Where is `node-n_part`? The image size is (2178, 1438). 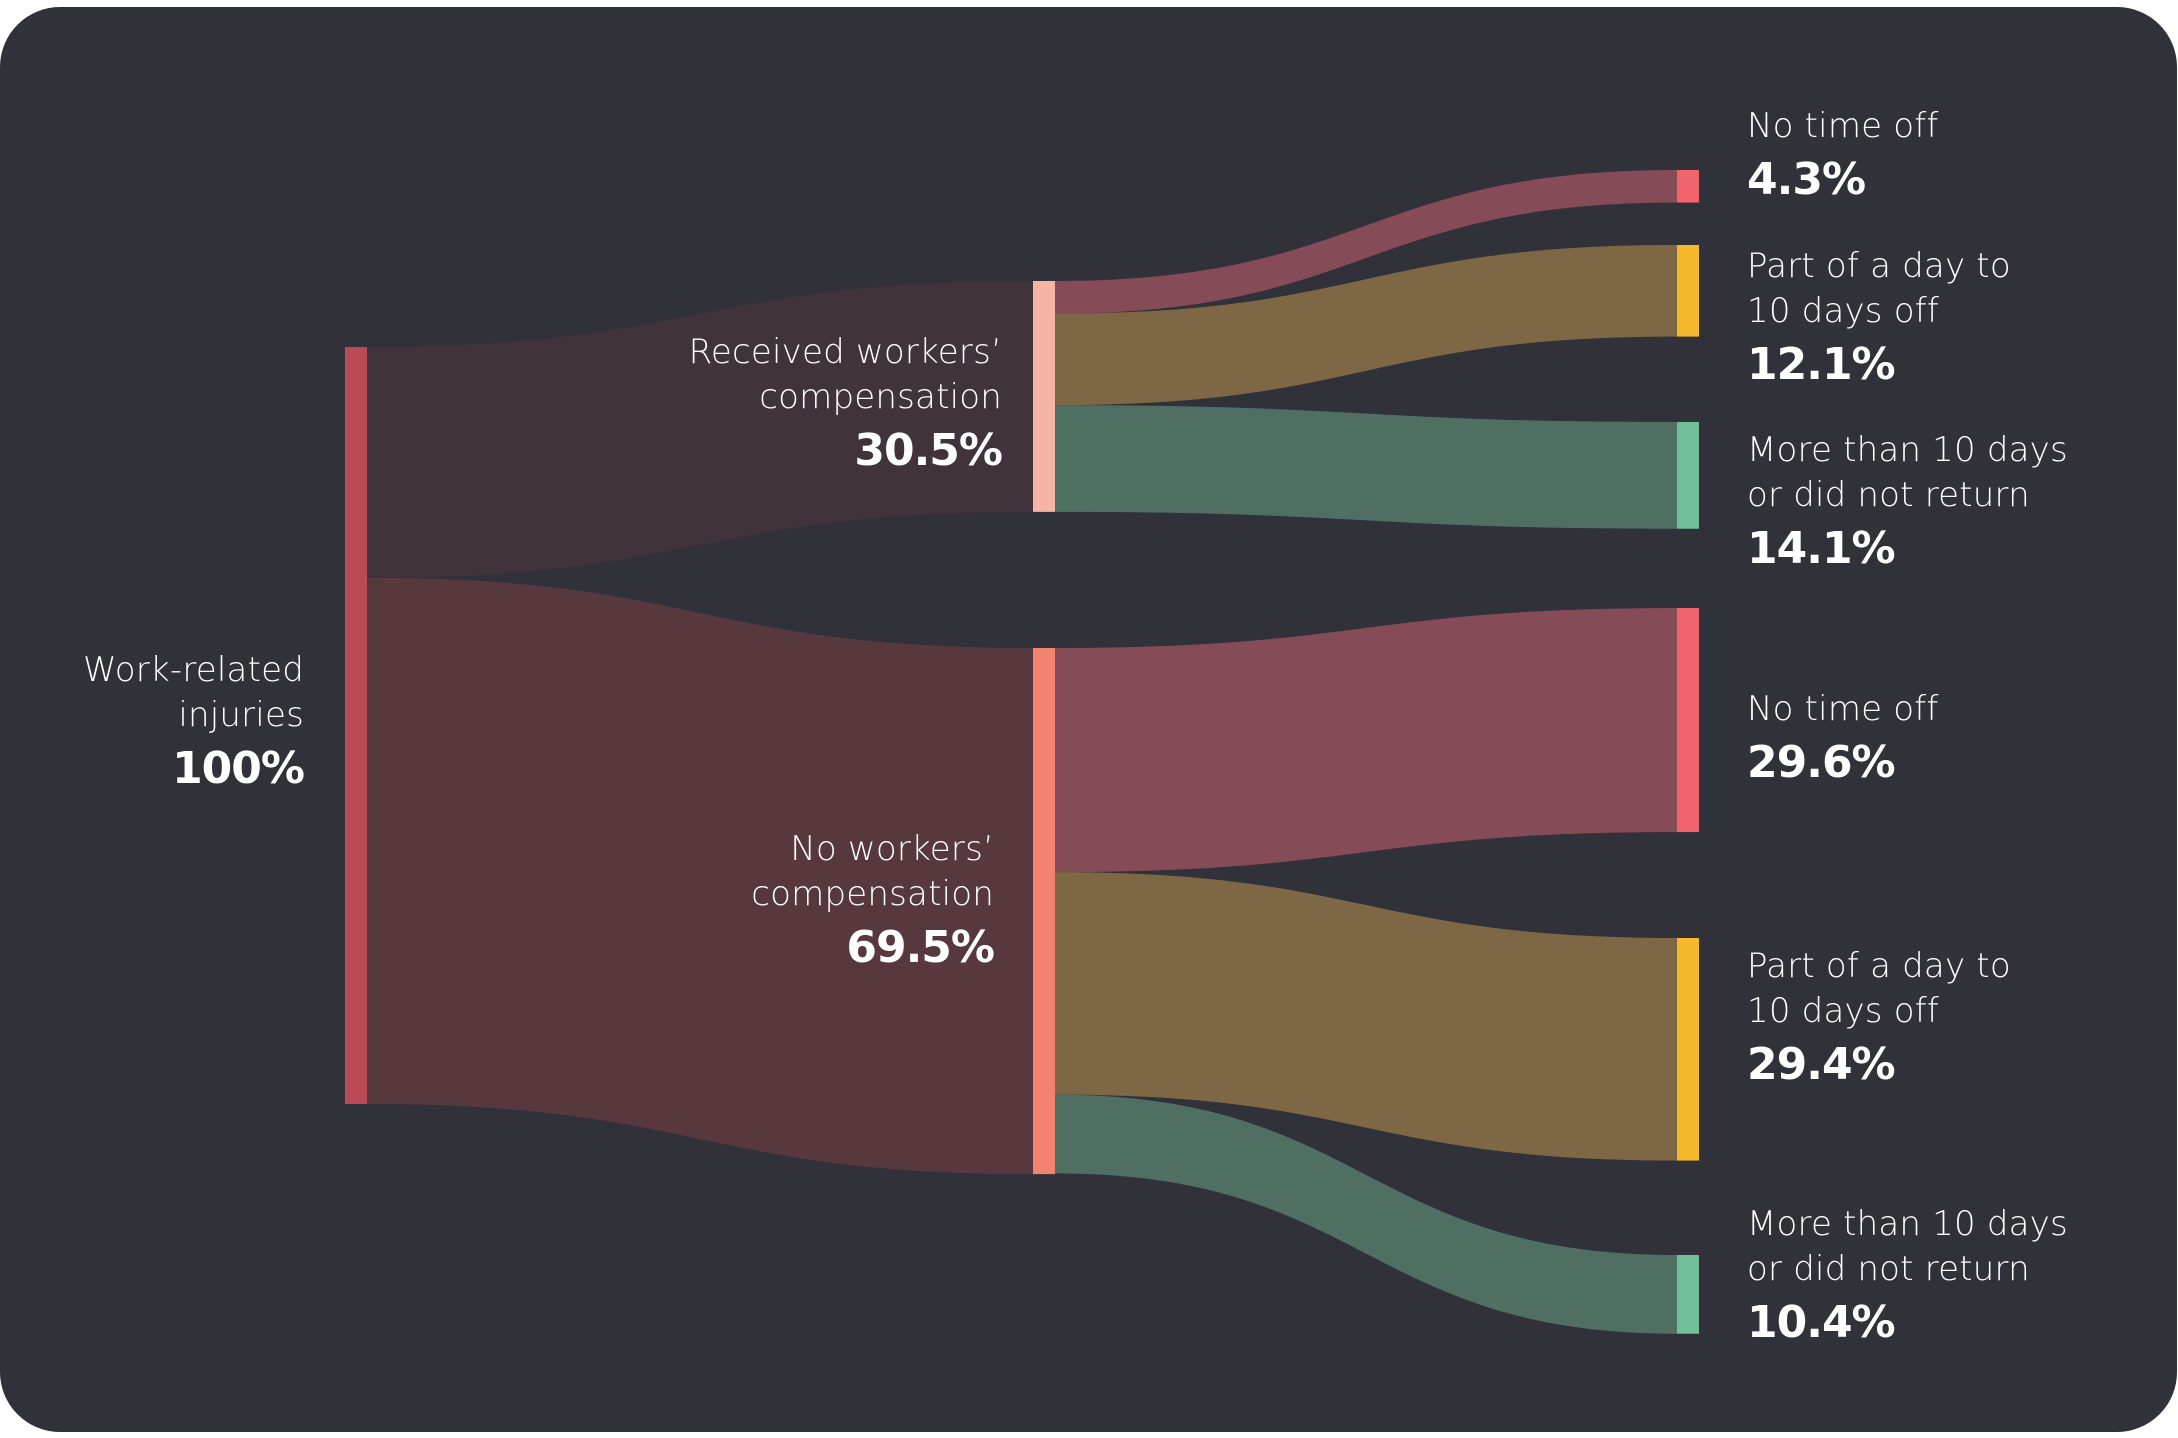 node-n_part is located at coordinates (1688, 1049).